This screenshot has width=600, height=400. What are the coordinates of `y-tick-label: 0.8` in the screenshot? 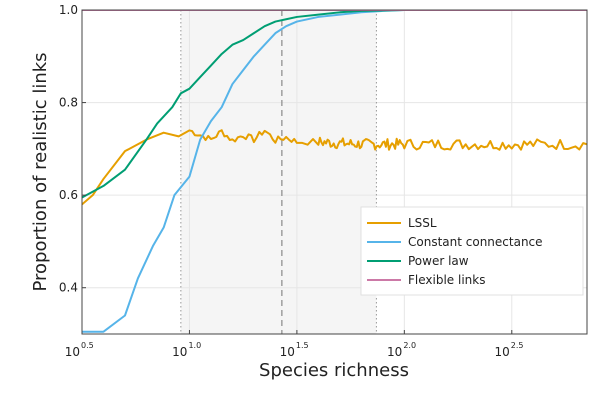 It's located at (68, 103).